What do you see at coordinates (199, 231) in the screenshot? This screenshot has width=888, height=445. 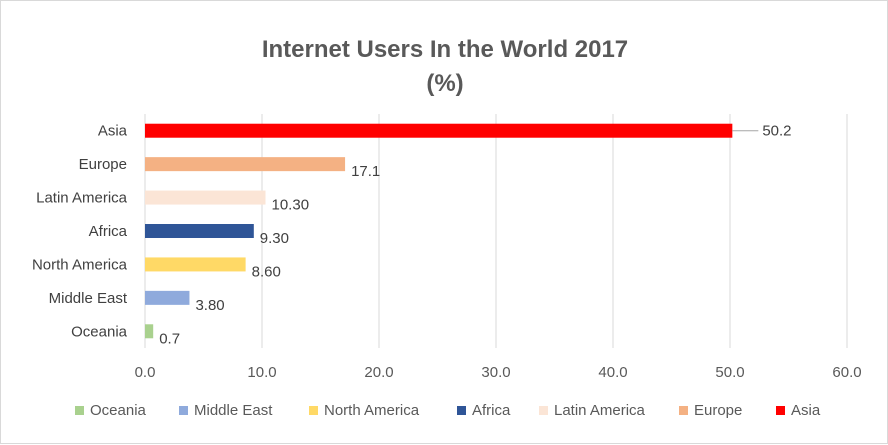 I see `bar-africa` at bounding box center [199, 231].